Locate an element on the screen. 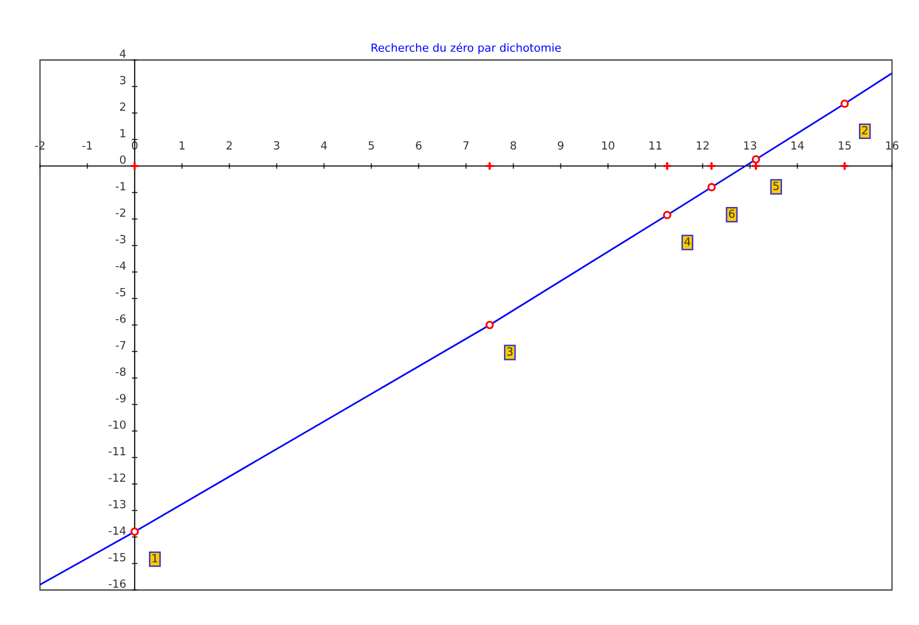 The image size is (919, 625). x-tick-label: 12 is located at coordinates (702, 145).